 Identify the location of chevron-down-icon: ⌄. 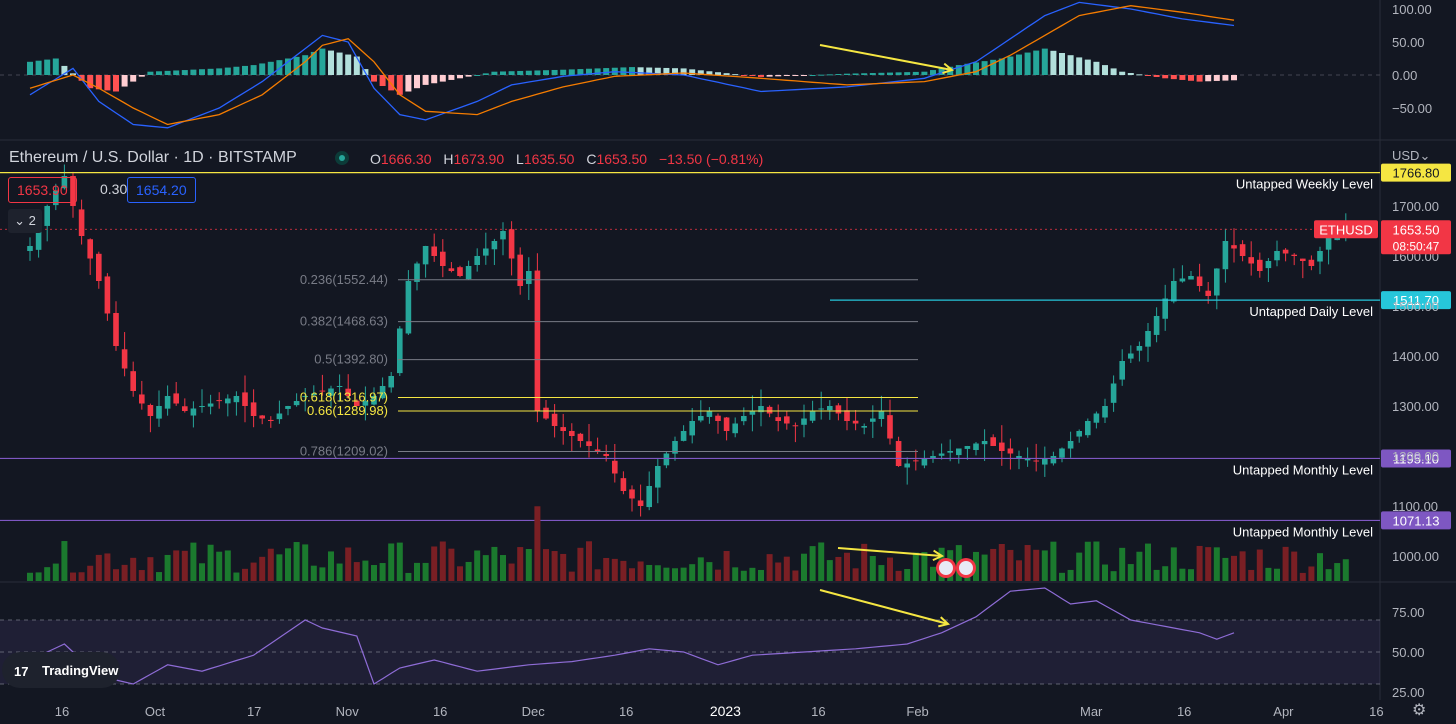
(20, 220).